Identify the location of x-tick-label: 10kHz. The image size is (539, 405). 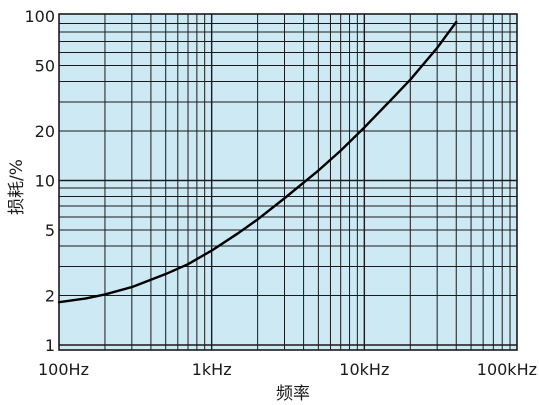
(364, 369).